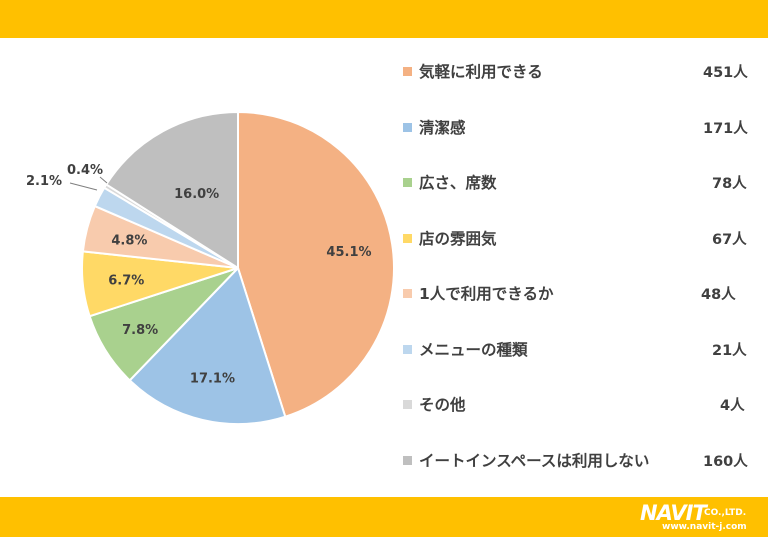 The image size is (768, 537). Describe the element at coordinates (85, 170) in the screenshot. I see `pie-slice-label: 0.4%` at that location.